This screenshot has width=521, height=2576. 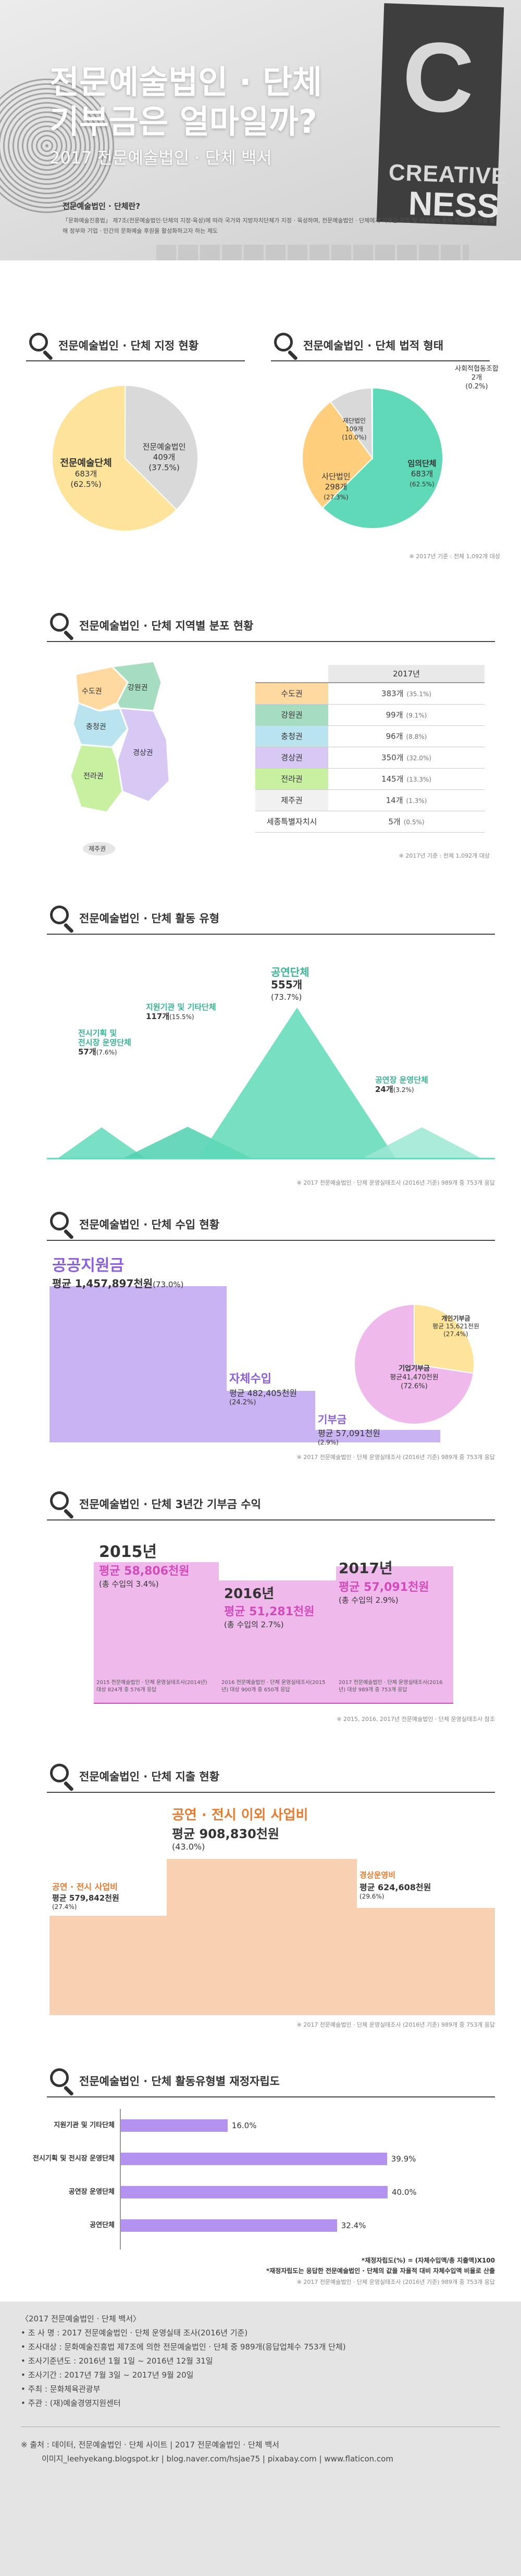 What do you see at coordinates (336, 477) in the screenshot?
I see `slice-name: 사단법인` at bounding box center [336, 477].